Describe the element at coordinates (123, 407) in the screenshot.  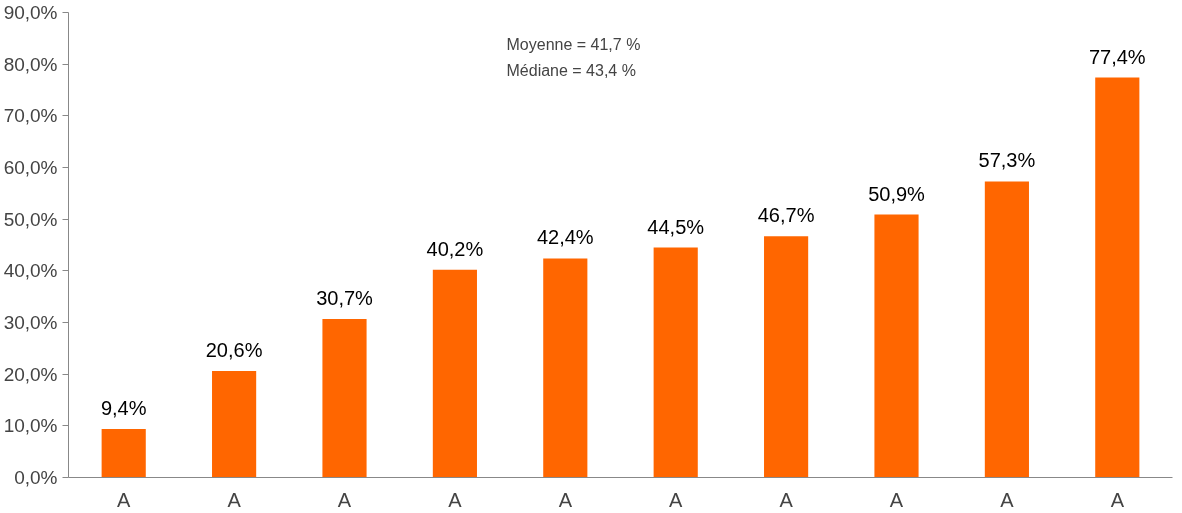
I see `data-label: 9,4%` at that location.